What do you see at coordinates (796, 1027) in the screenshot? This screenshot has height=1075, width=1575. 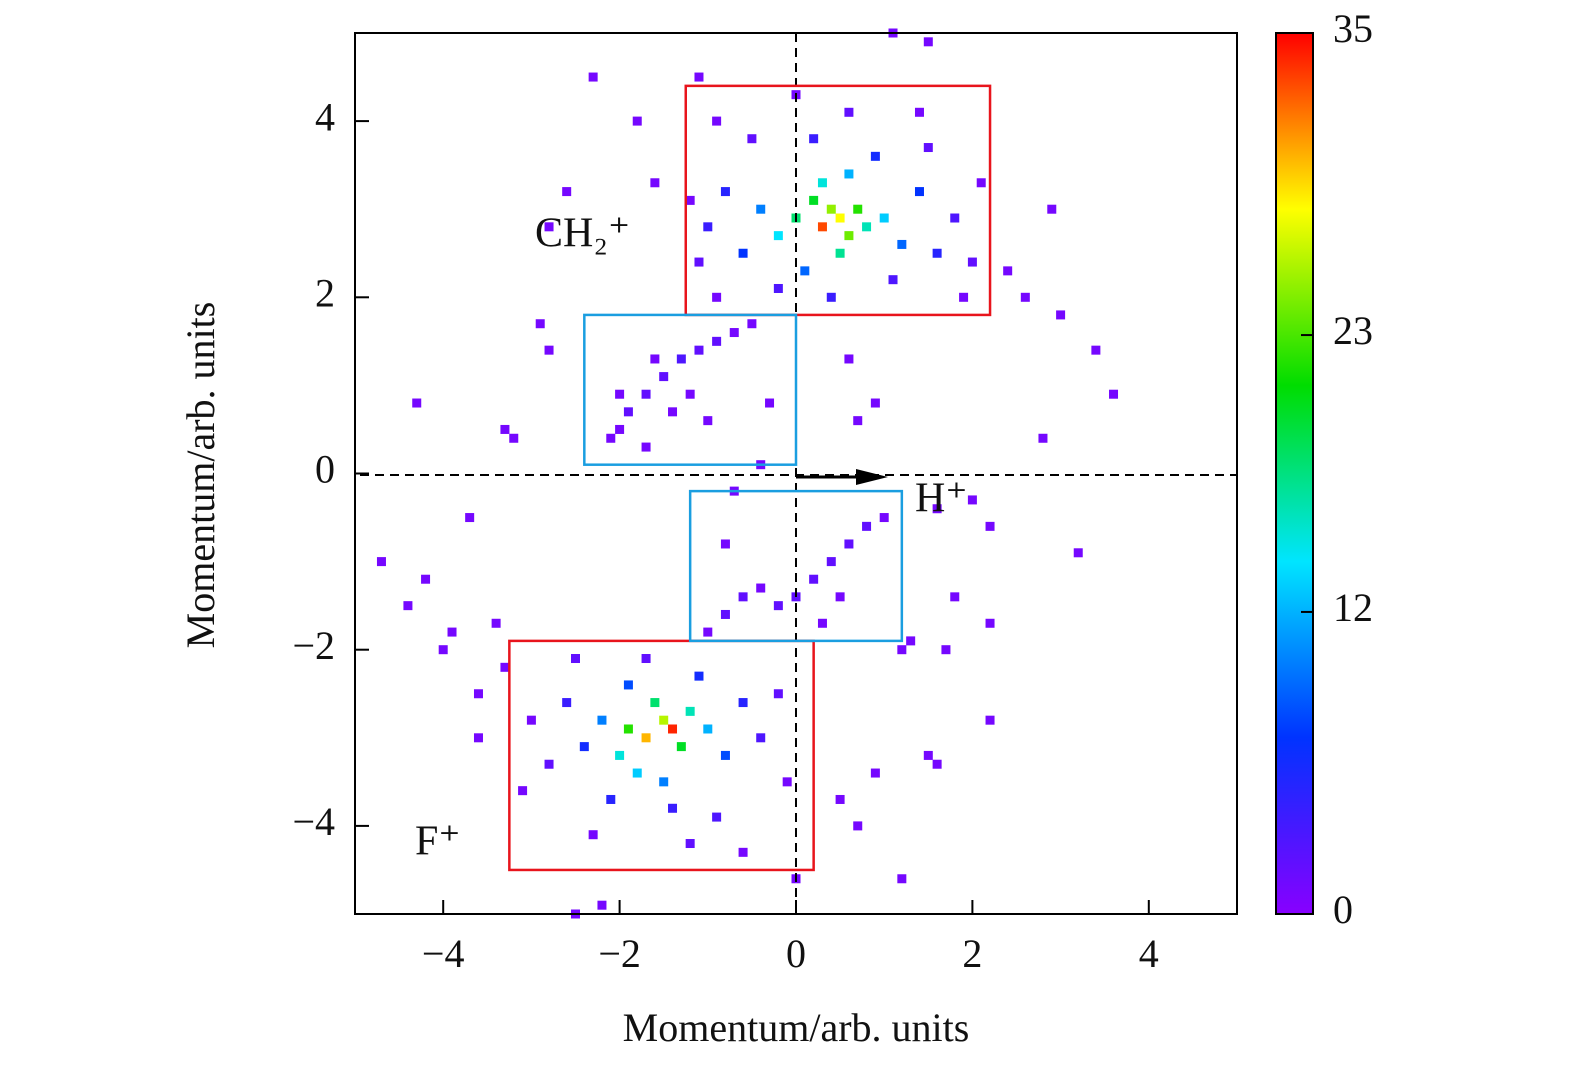 I see `x-axis-title: Momentum/arb. units` at bounding box center [796, 1027].